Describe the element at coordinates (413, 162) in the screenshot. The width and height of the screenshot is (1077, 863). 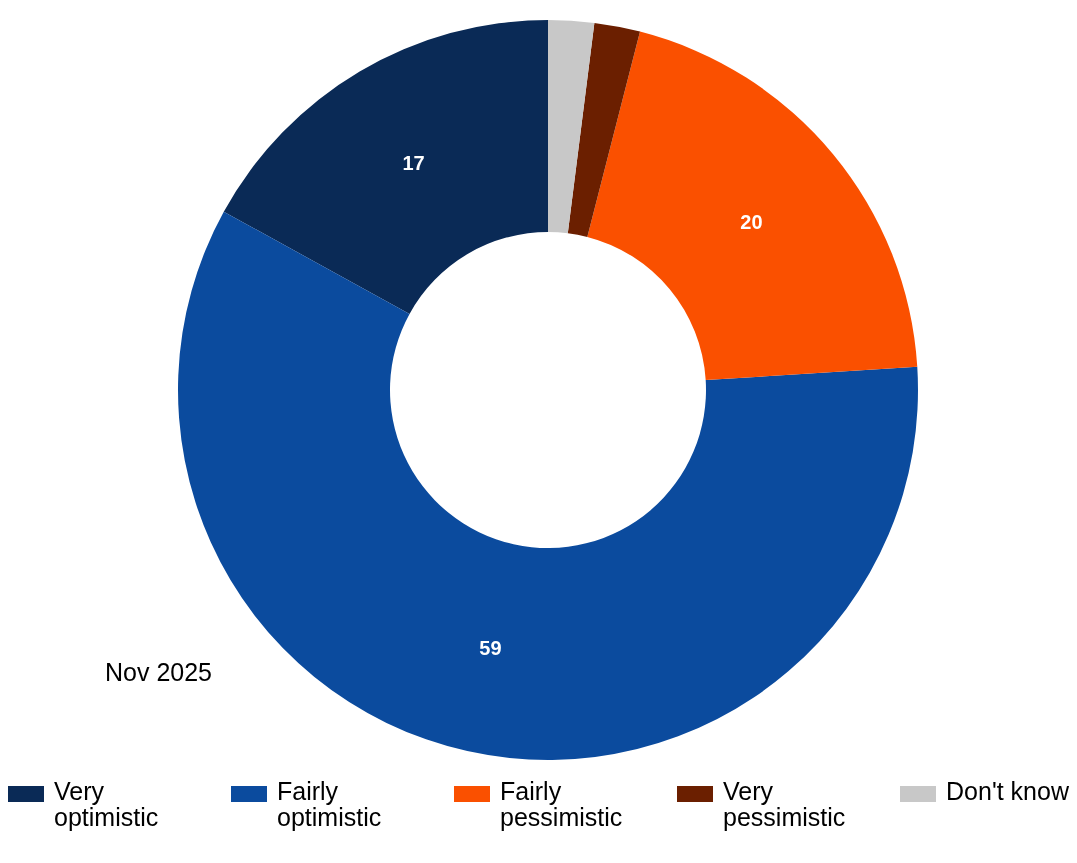
I see `data-label: 17` at that location.